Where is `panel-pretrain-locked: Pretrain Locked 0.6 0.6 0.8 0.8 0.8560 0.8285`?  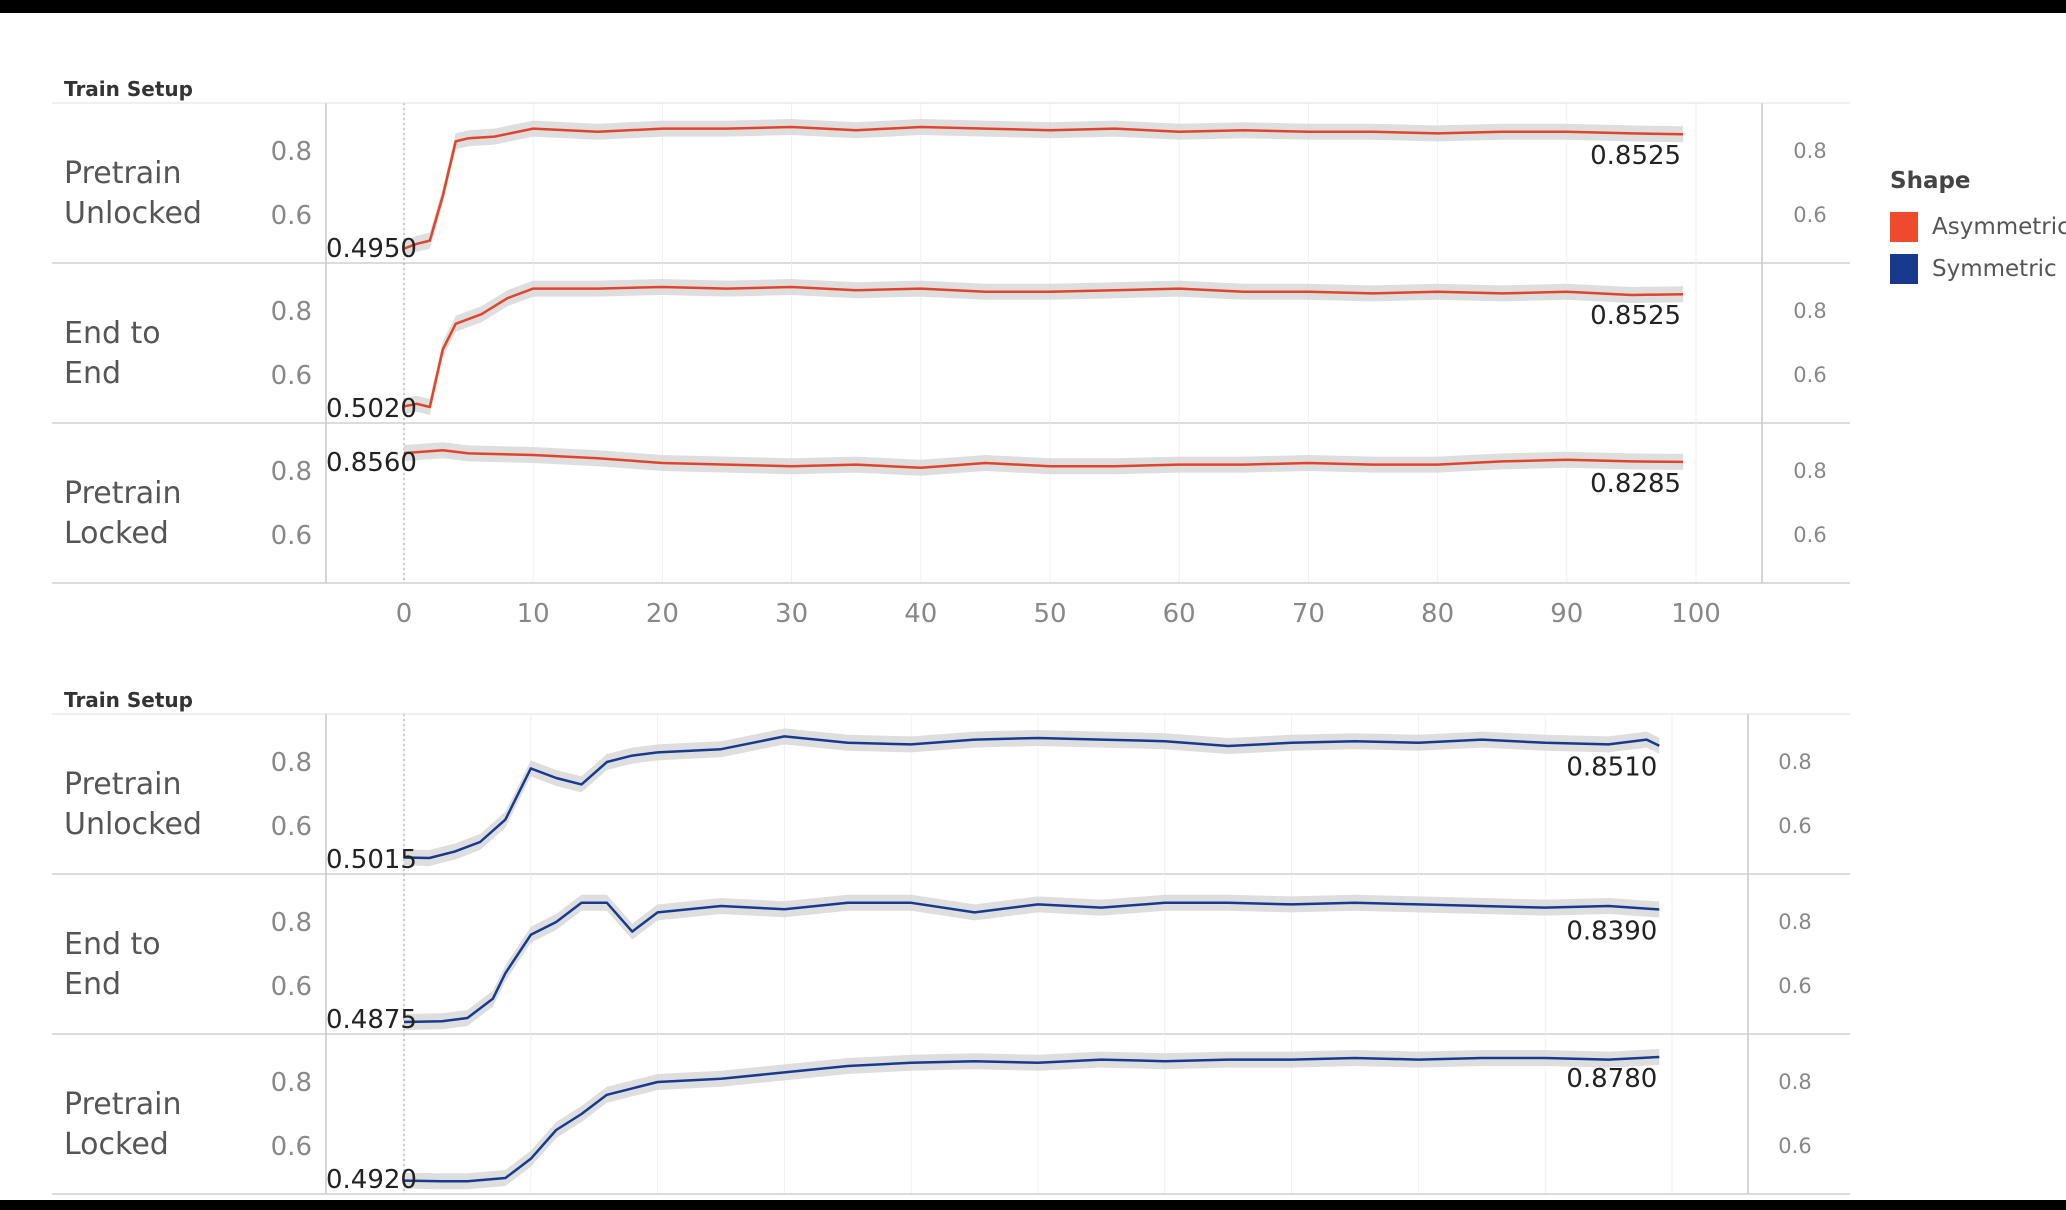
panel-pretrain-locked: Pretrain Locked 0.6 0.6 0.8 0.8 0.8560 0.8285 is located at coordinates (951, 503).